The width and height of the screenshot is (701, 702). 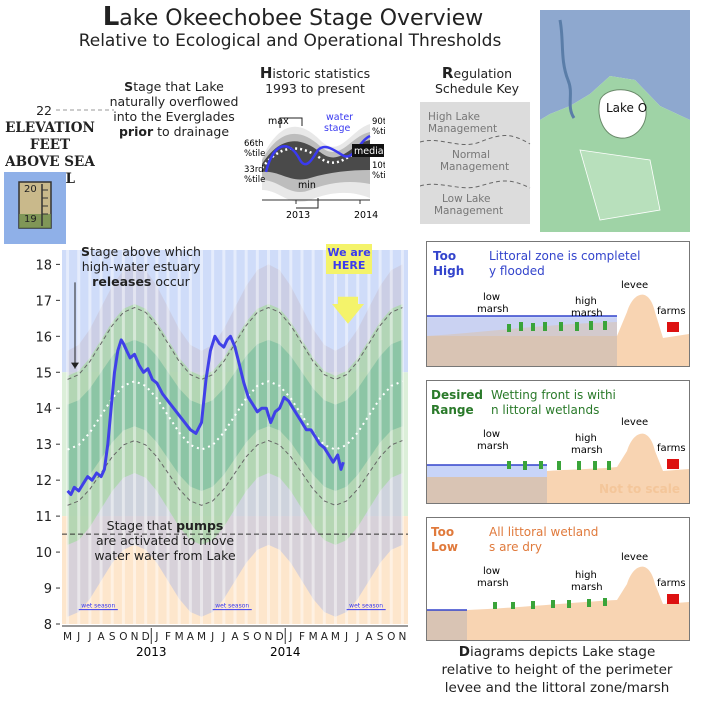 What do you see at coordinates (48, 589) in the screenshot?
I see `y-tick-label: 9` at bounding box center [48, 589].